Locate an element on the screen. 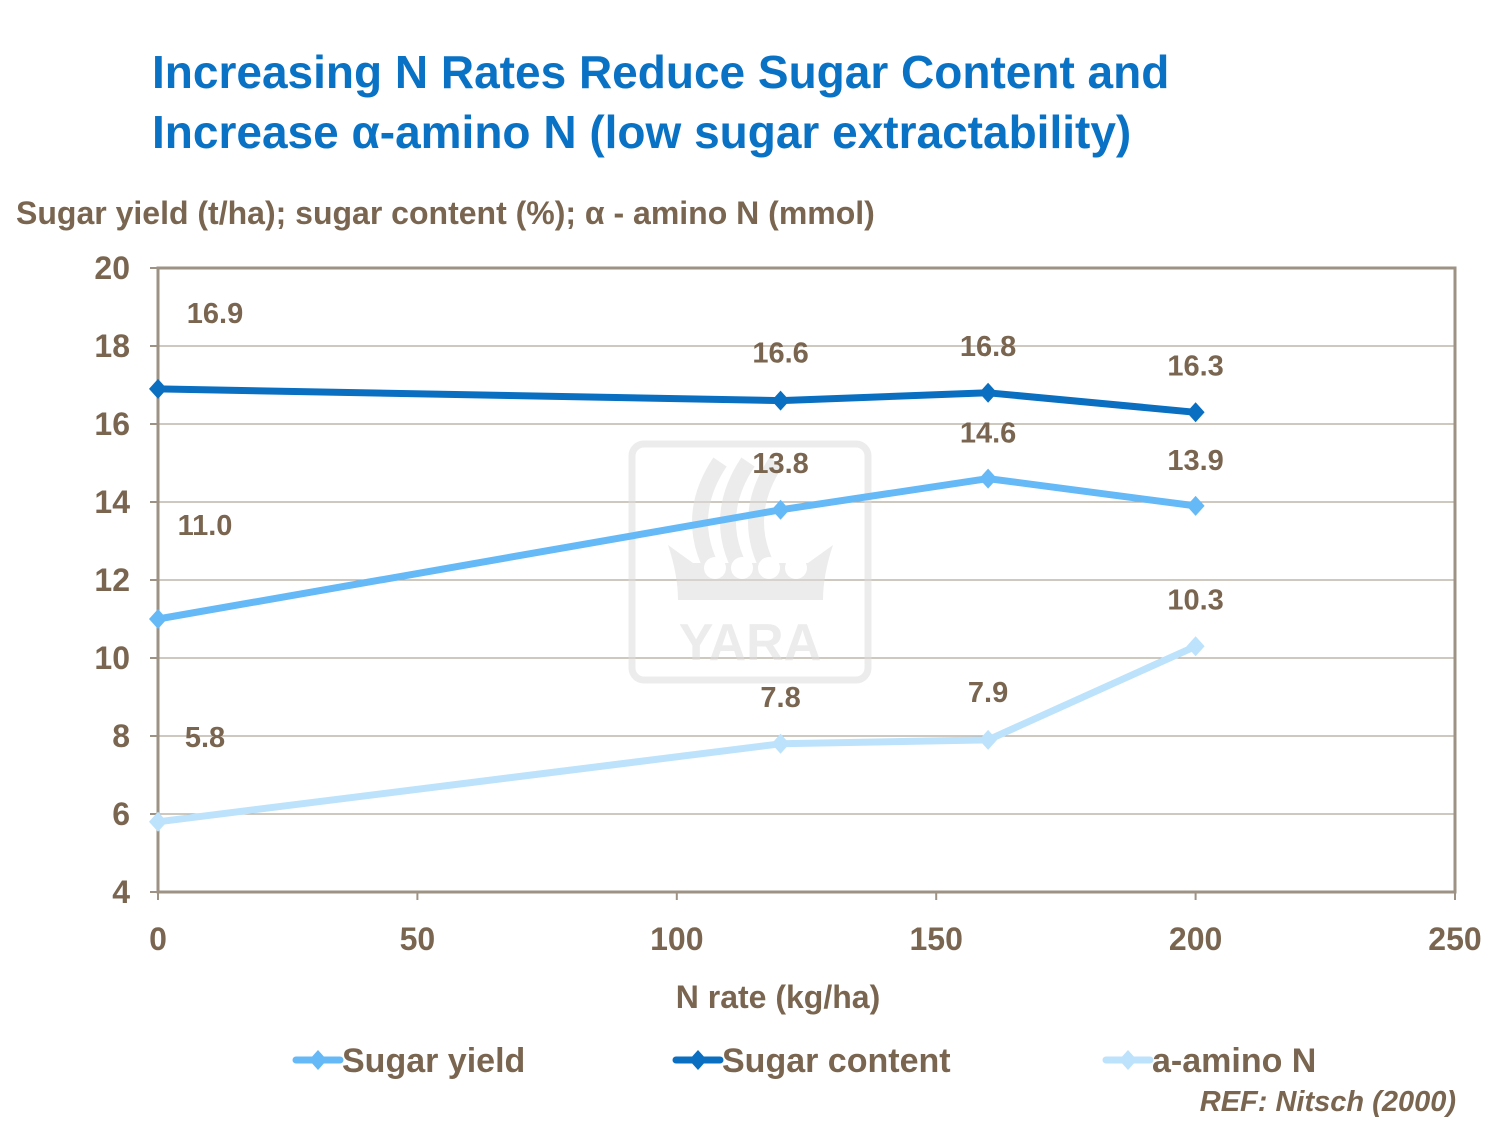 This screenshot has height=1126, width=1500. data-label: 16.9 is located at coordinates (215, 314).